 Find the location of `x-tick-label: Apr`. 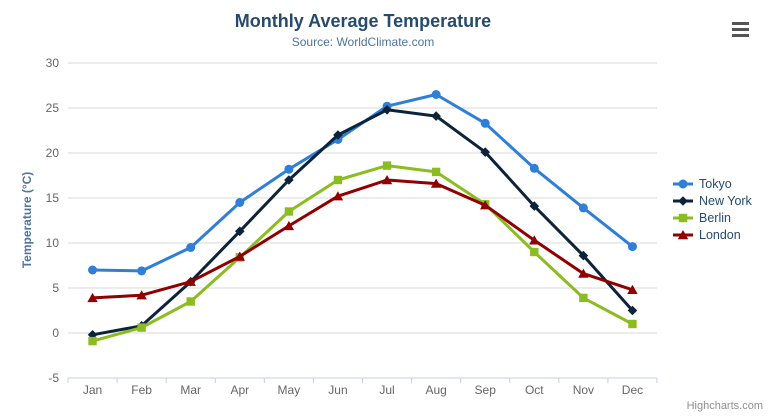

x-tick-label: Apr is located at coordinates (239, 390).